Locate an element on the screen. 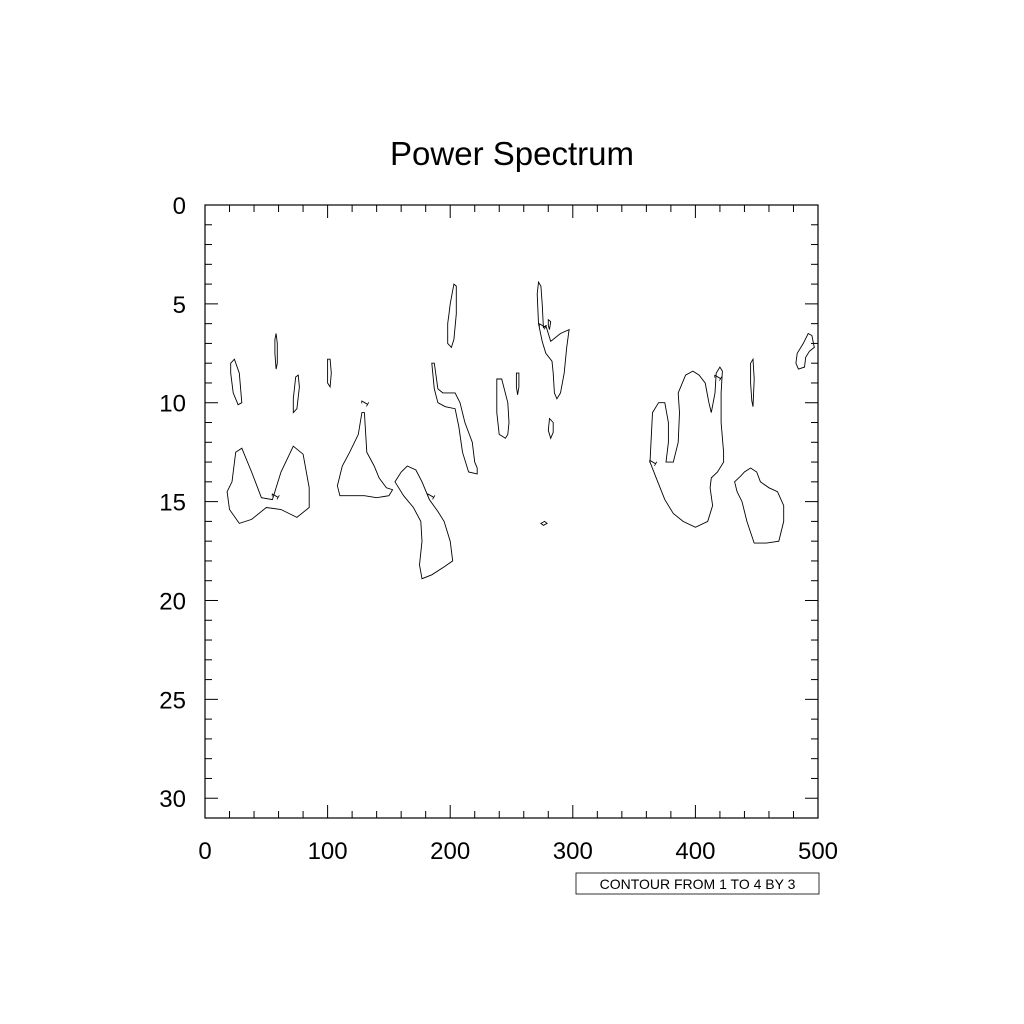  y-tick-label-0: 0 is located at coordinates (179, 206).